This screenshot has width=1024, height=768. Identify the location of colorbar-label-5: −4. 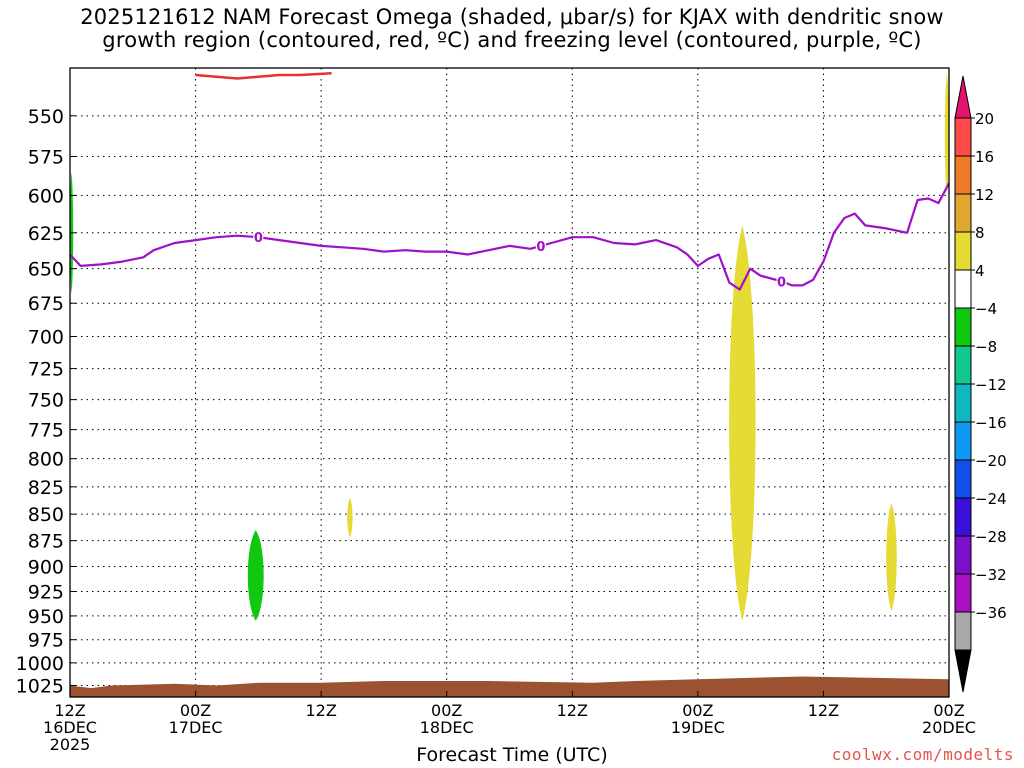
(986, 309).